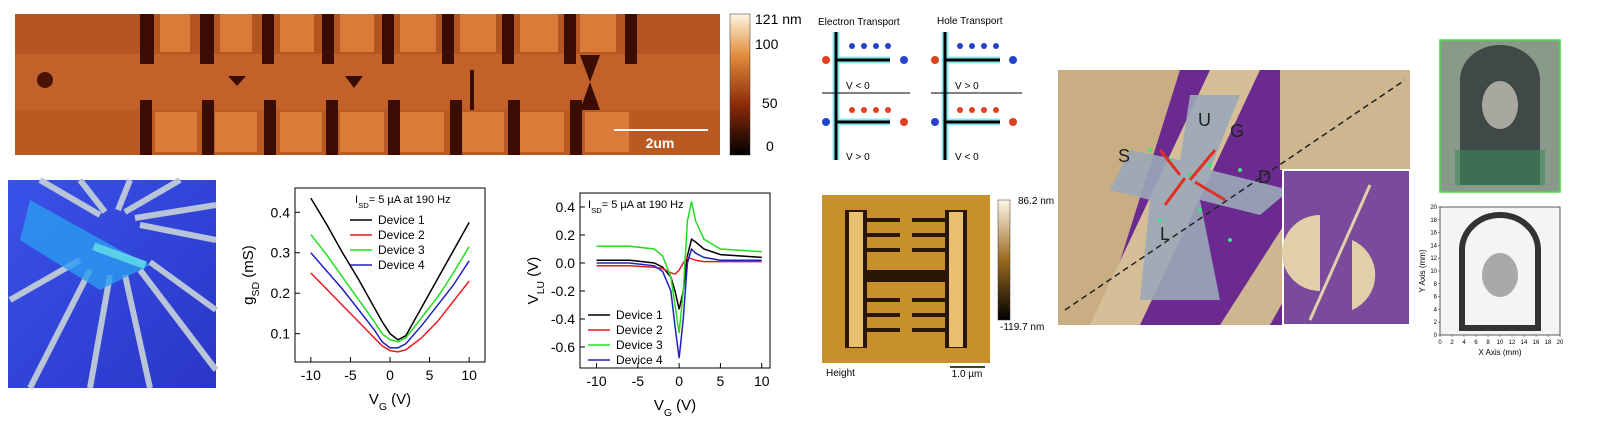 Image resolution: width=1600 pixels, height=429 pixels. What do you see at coordinates (1488, 343) in the screenshot?
I see `x-tick-label: 8` at bounding box center [1488, 343].